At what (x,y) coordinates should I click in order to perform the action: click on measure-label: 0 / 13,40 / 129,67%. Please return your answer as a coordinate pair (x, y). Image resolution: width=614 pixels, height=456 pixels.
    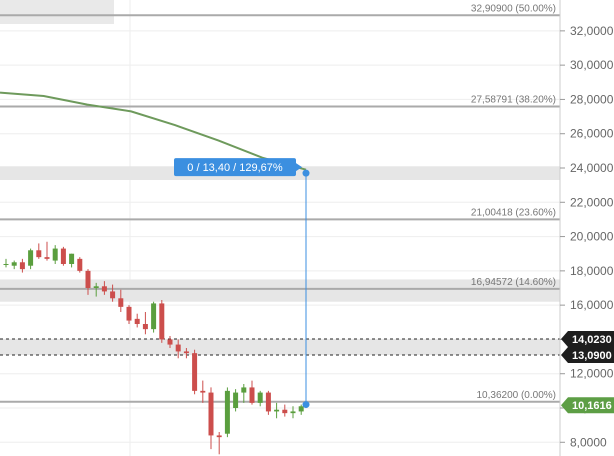
    Looking at the image, I should click on (235, 168).